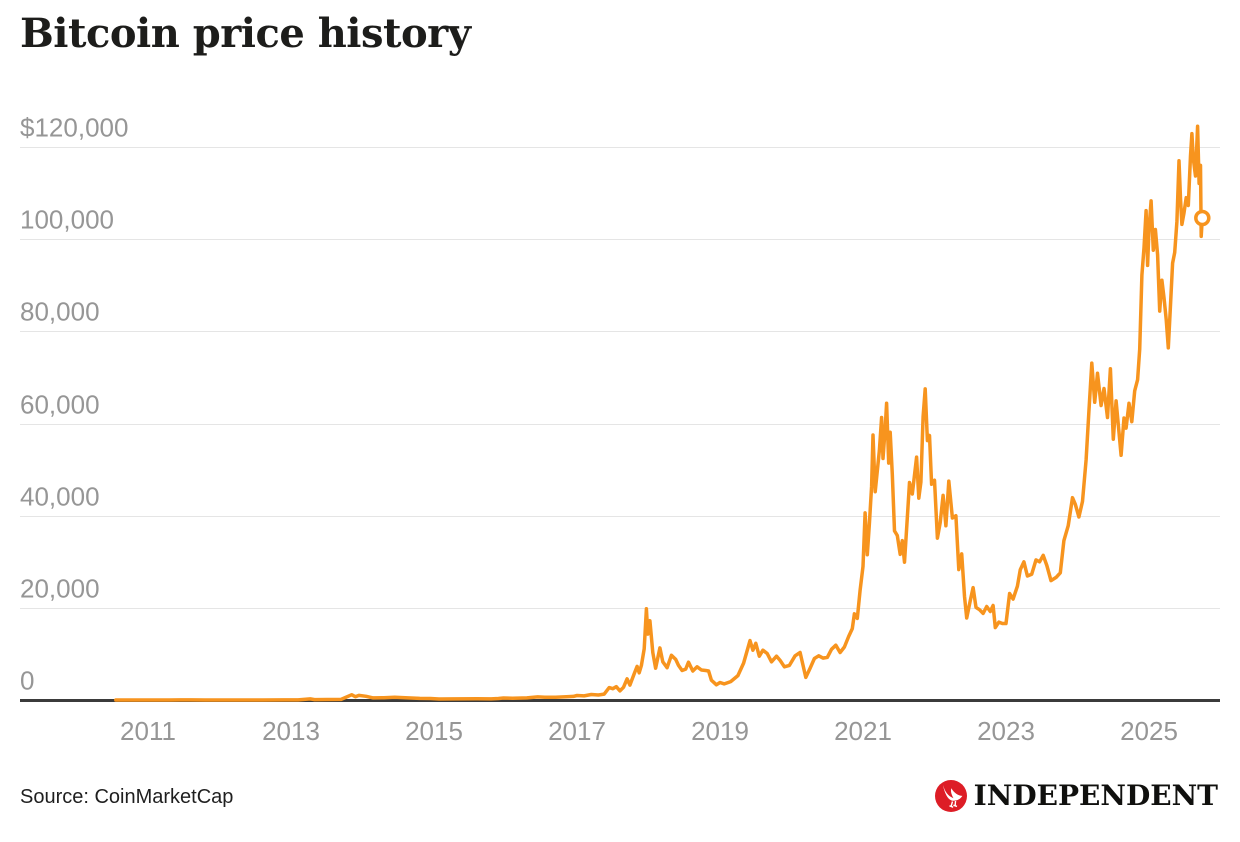 The width and height of the screenshot is (1240, 842). What do you see at coordinates (863, 731) in the screenshot?
I see `x-axis-tick-label: 2021` at bounding box center [863, 731].